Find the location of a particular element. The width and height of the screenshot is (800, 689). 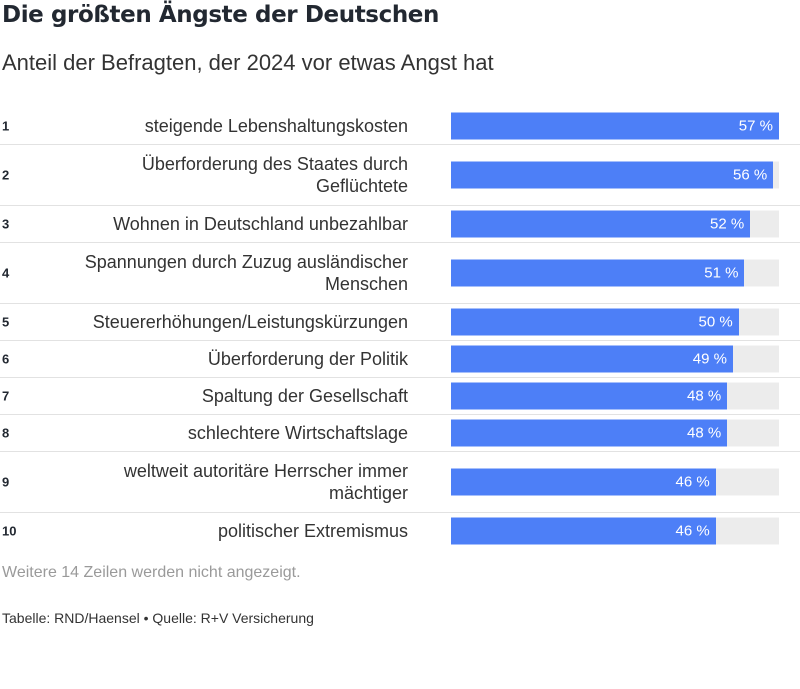

rank-number: 4 is located at coordinates (6, 273).